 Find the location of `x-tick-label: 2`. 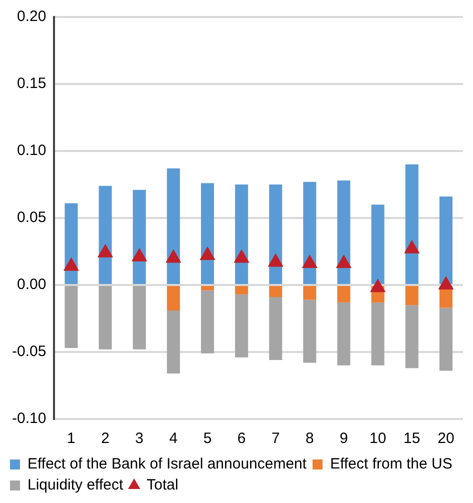

x-tick-label: 2 is located at coordinates (105, 439).